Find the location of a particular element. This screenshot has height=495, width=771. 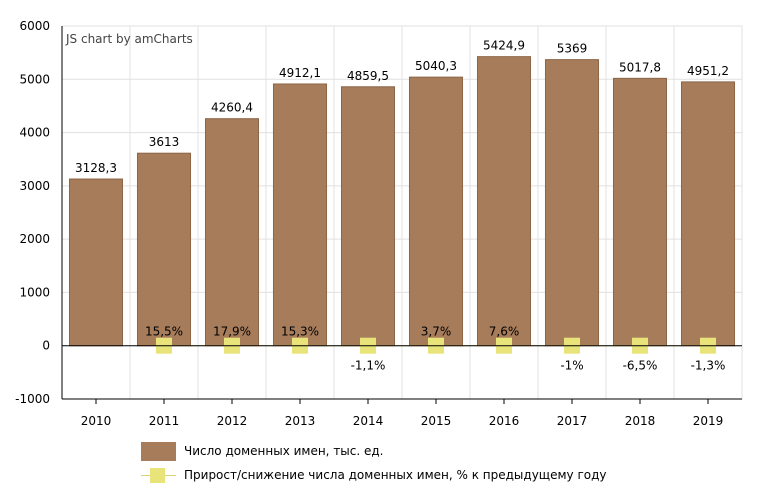

bar-value-label: 4859,5 is located at coordinates (368, 76).